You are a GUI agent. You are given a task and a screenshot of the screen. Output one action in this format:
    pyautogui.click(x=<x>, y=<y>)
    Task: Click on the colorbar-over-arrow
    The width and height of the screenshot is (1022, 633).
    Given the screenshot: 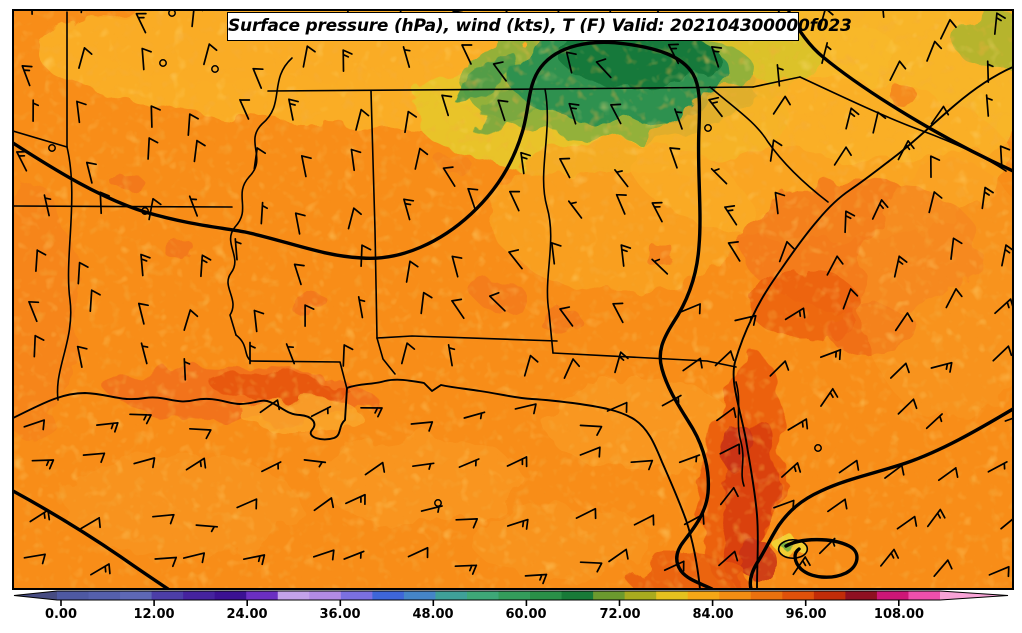 What is the action you would take?
    pyautogui.click(x=974, y=595)
    